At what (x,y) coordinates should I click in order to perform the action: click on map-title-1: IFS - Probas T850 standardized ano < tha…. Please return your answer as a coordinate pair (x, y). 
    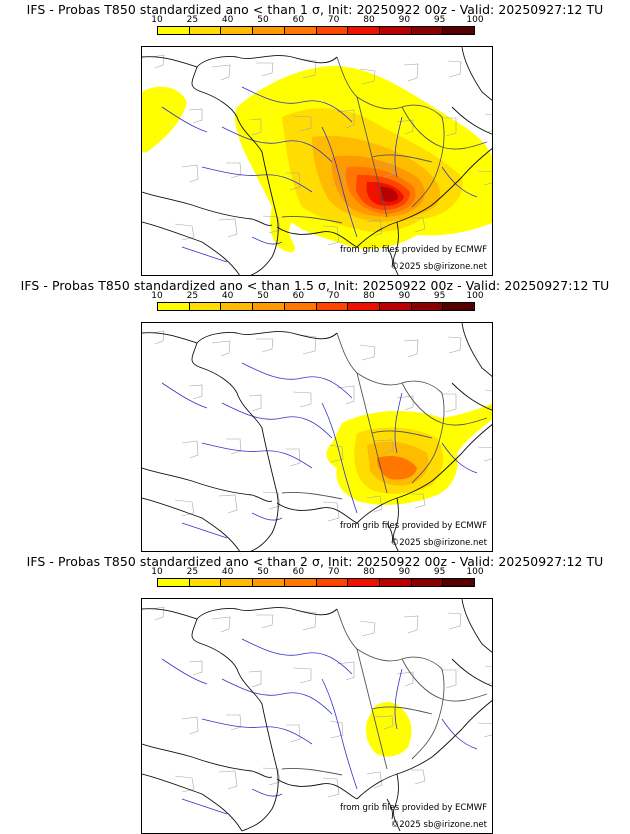
    Looking at the image, I should click on (315, 9).